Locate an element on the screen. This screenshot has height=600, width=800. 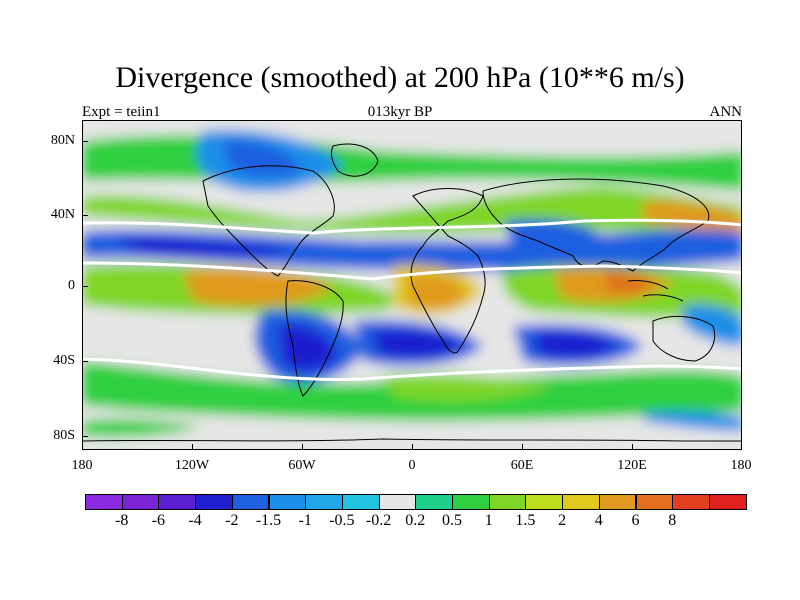
lat-label-40s: 40S is located at coordinates (64, 360).